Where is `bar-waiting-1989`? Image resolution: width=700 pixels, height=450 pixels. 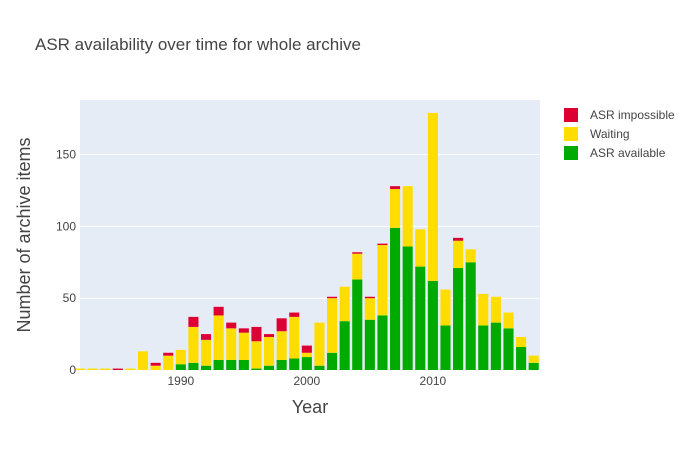
bar-waiting-1989 is located at coordinates (168, 363).